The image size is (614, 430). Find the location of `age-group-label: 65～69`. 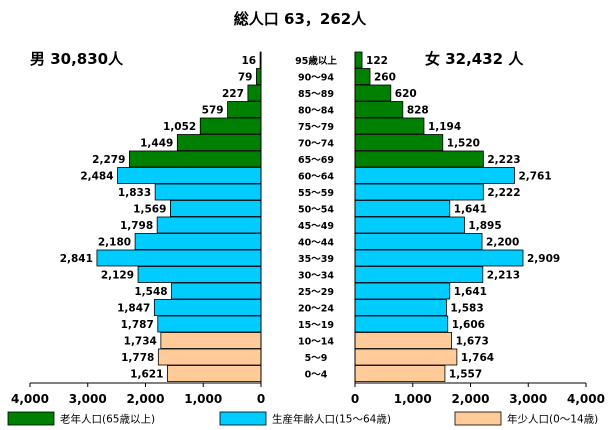

age-group-label: 65～69 is located at coordinates (316, 160).